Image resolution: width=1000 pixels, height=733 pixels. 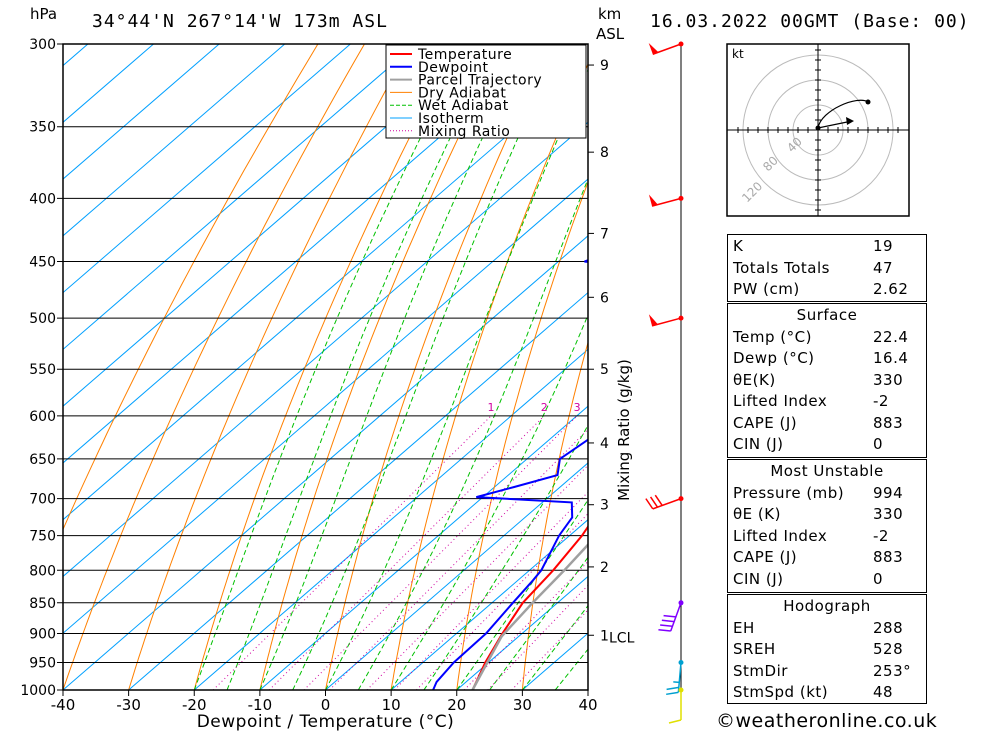 What do you see at coordinates (738, 246) in the screenshot?
I see `index-label: K` at bounding box center [738, 246].